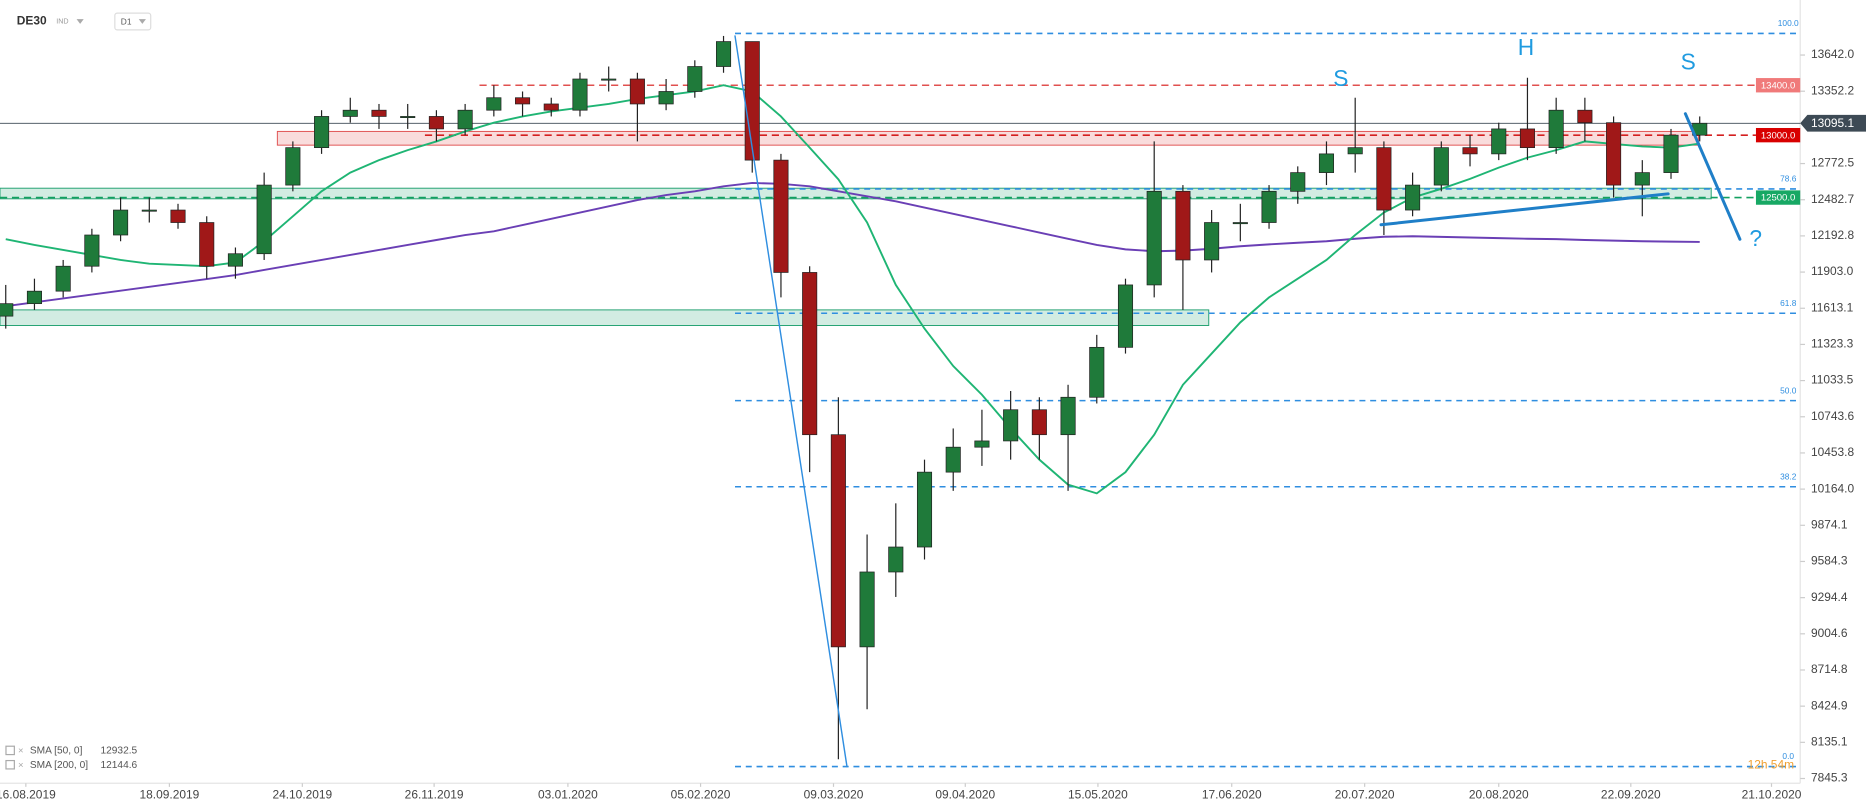 The image size is (1866, 806). I want to click on interval: D1, so click(126, 21).